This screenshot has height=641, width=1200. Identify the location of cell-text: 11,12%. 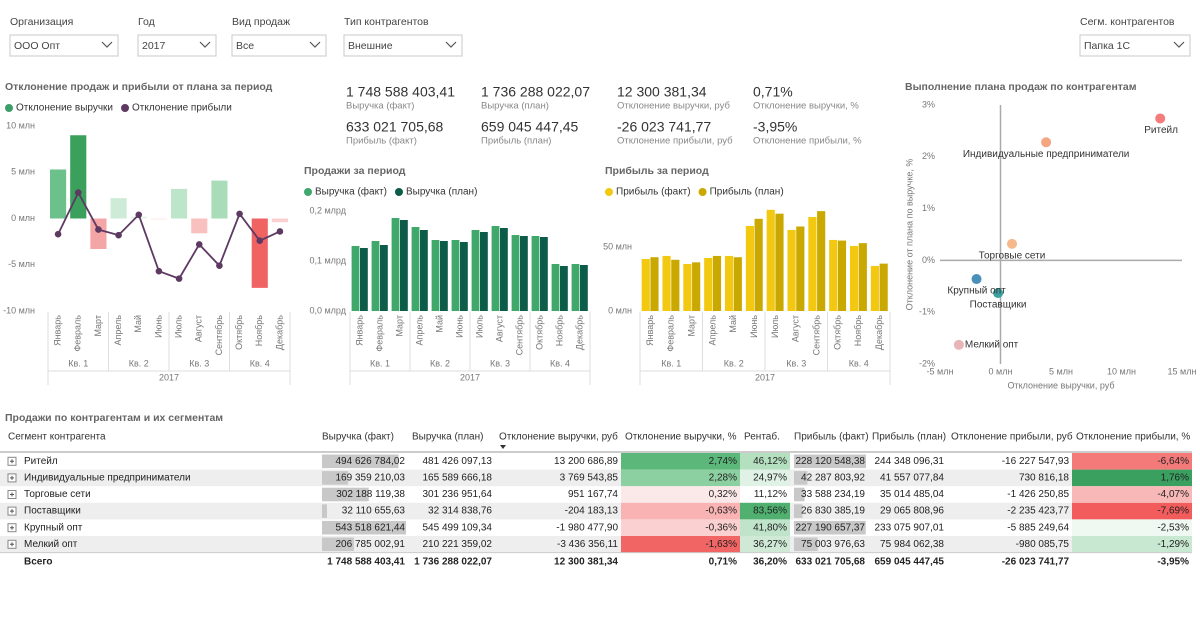
(770, 494).